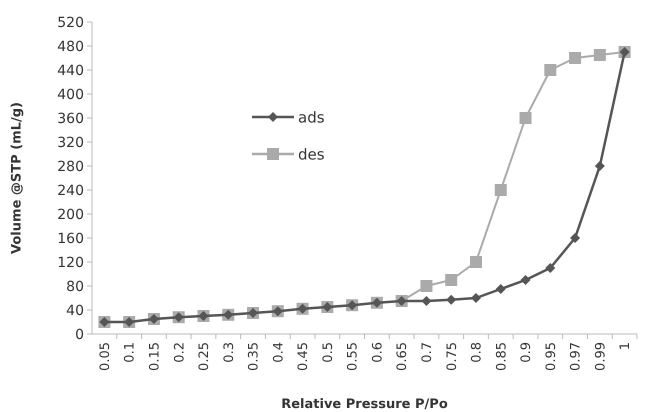 This screenshot has height=412, width=649. Describe the element at coordinates (254, 356) in the screenshot. I see `x-tick-label: 0.35` at that location.